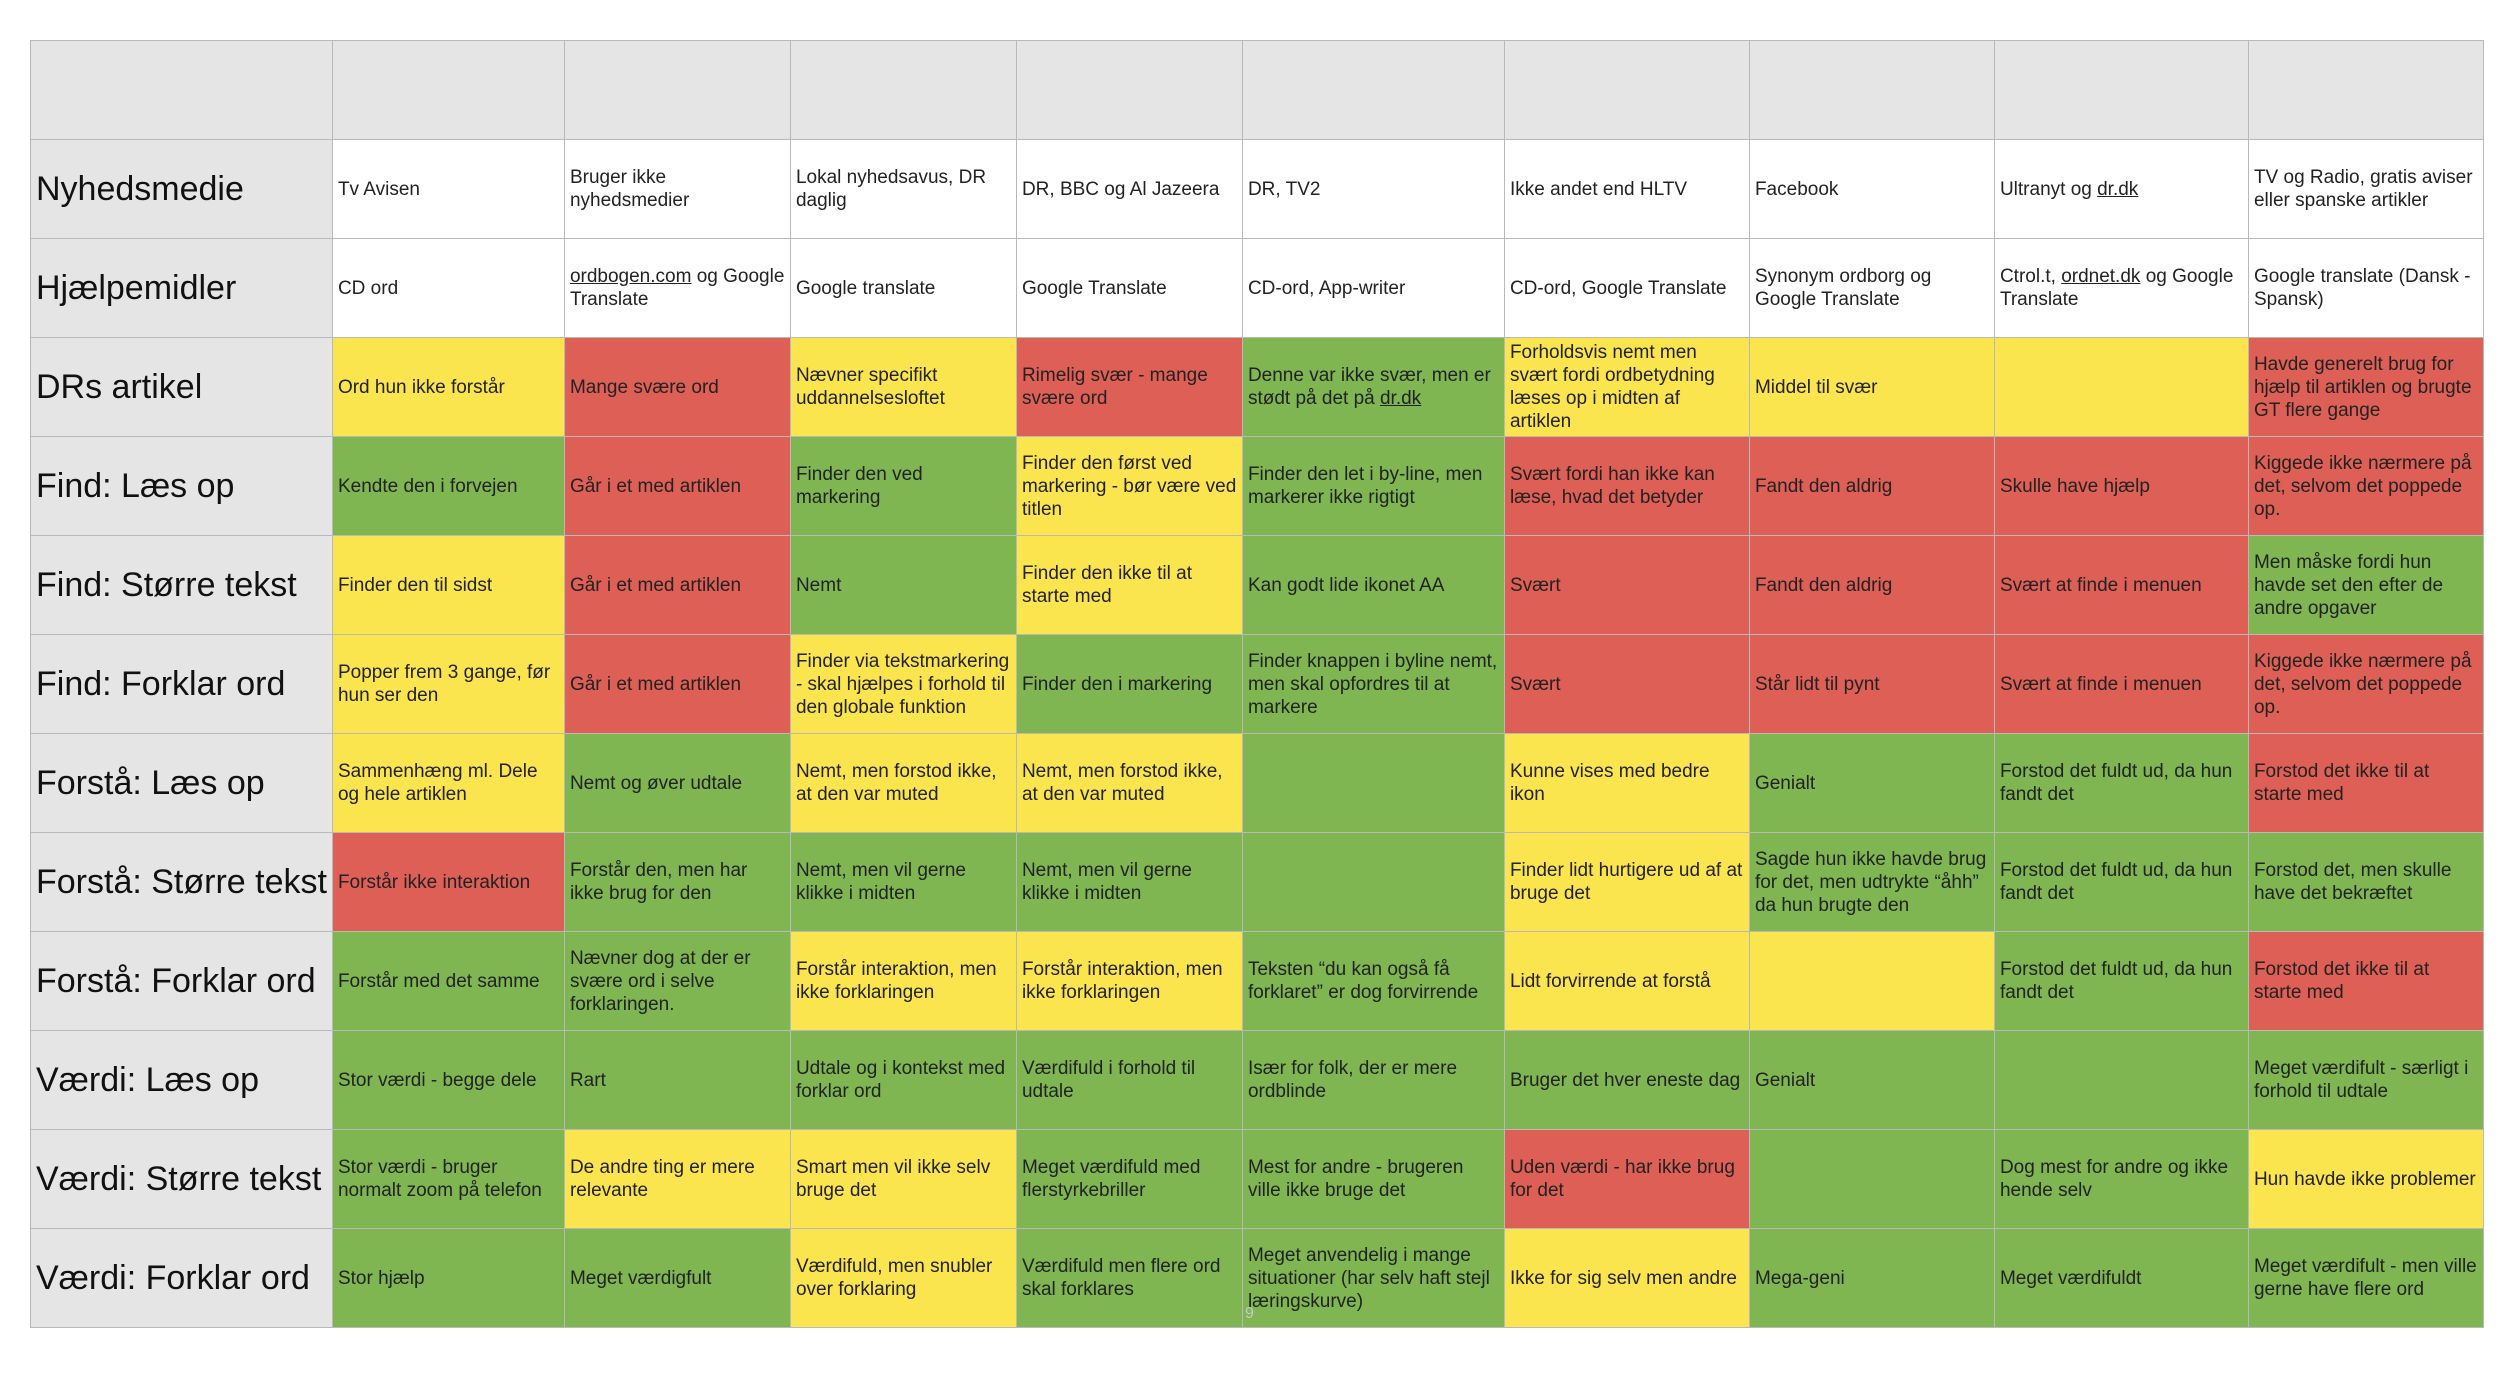 Image resolution: width=2500 pixels, height=1395 pixels. What do you see at coordinates (1249, 1313) in the screenshot?
I see `page-number: 9` at bounding box center [1249, 1313].